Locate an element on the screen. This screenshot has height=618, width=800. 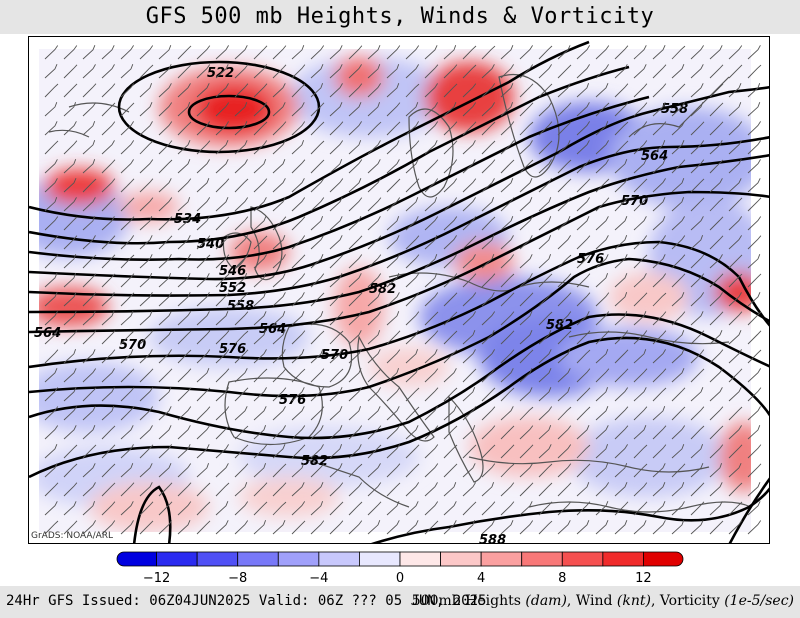
vorticity-colorbar: −12 −8 −4 0 4 8 12 is located at coordinates (400, 567).